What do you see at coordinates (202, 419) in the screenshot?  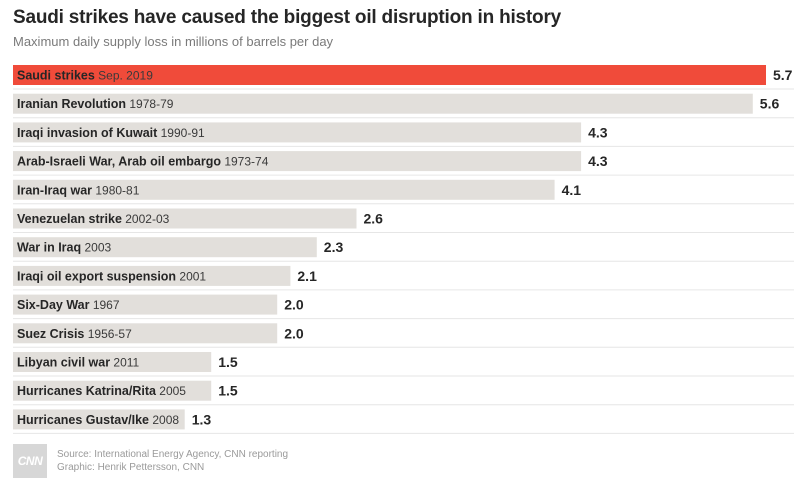 I see `bar-value-label: 1.3` at bounding box center [202, 419].